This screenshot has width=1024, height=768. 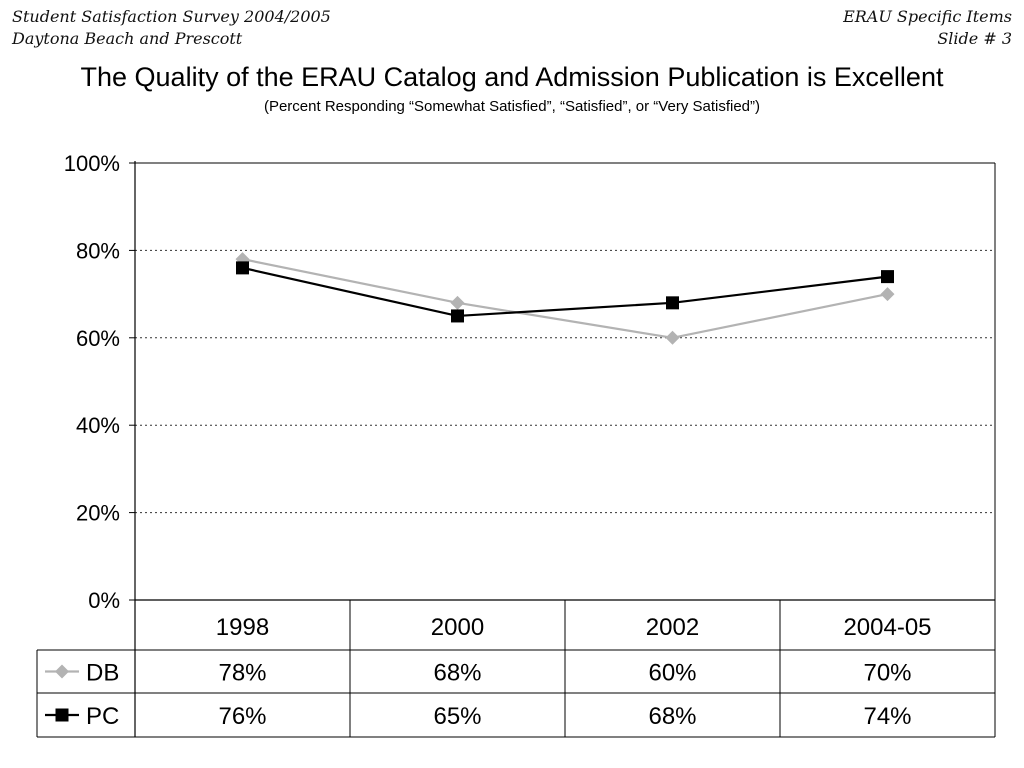 What do you see at coordinates (974, 38) in the screenshot?
I see `slide-number: Slide # 3` at bounding box center [974, 38].